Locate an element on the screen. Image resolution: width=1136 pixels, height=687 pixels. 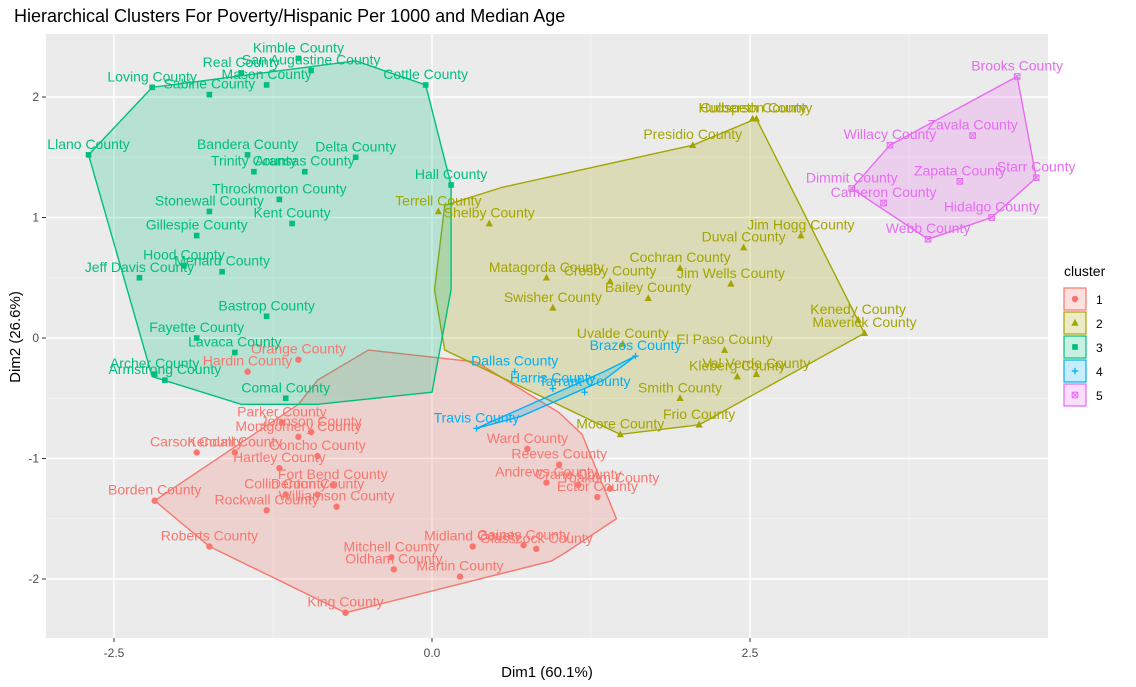
legend-label: 4 is located at coordinates (1099, 372).